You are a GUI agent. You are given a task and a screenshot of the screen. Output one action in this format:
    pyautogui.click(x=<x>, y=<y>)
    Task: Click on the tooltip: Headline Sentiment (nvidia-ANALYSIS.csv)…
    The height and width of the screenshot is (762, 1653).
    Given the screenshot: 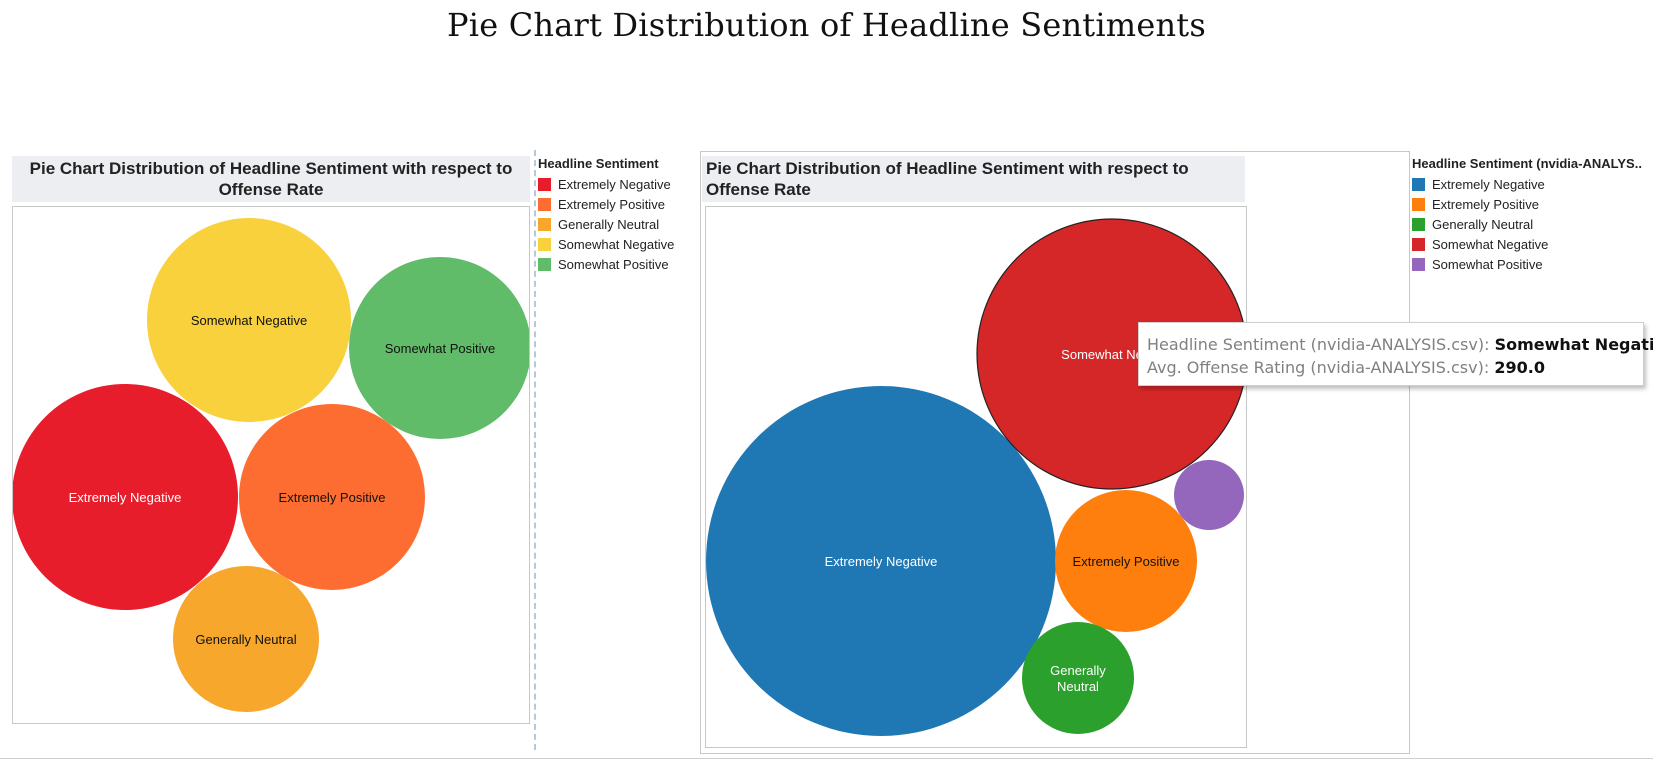 What is the action you would take?
    pyautogui.click(x=1395, y=354)
    